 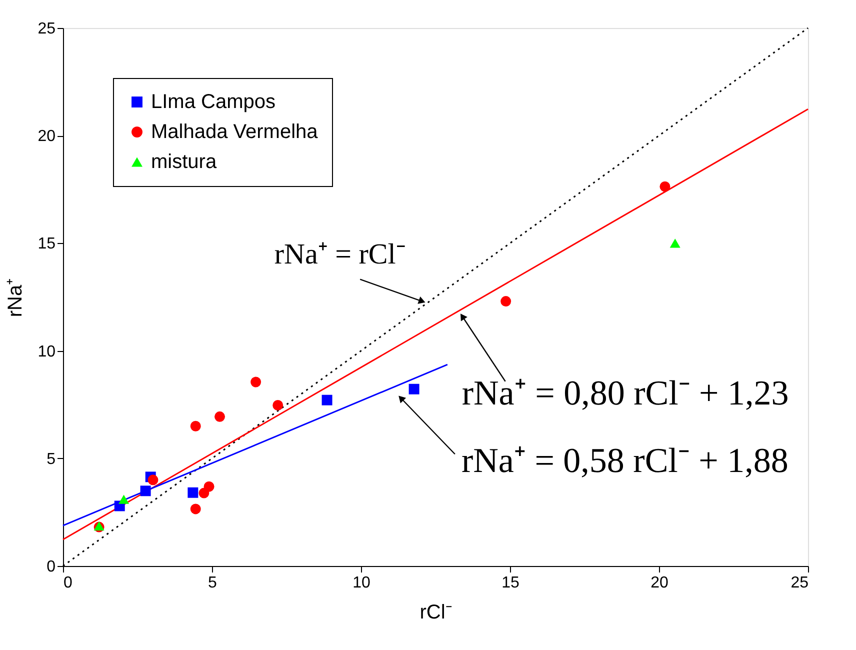 What do you see at coordinates (361, 583) in the screenshot?
I see `x-tick-label: 10` at bounding box center [361, 583].